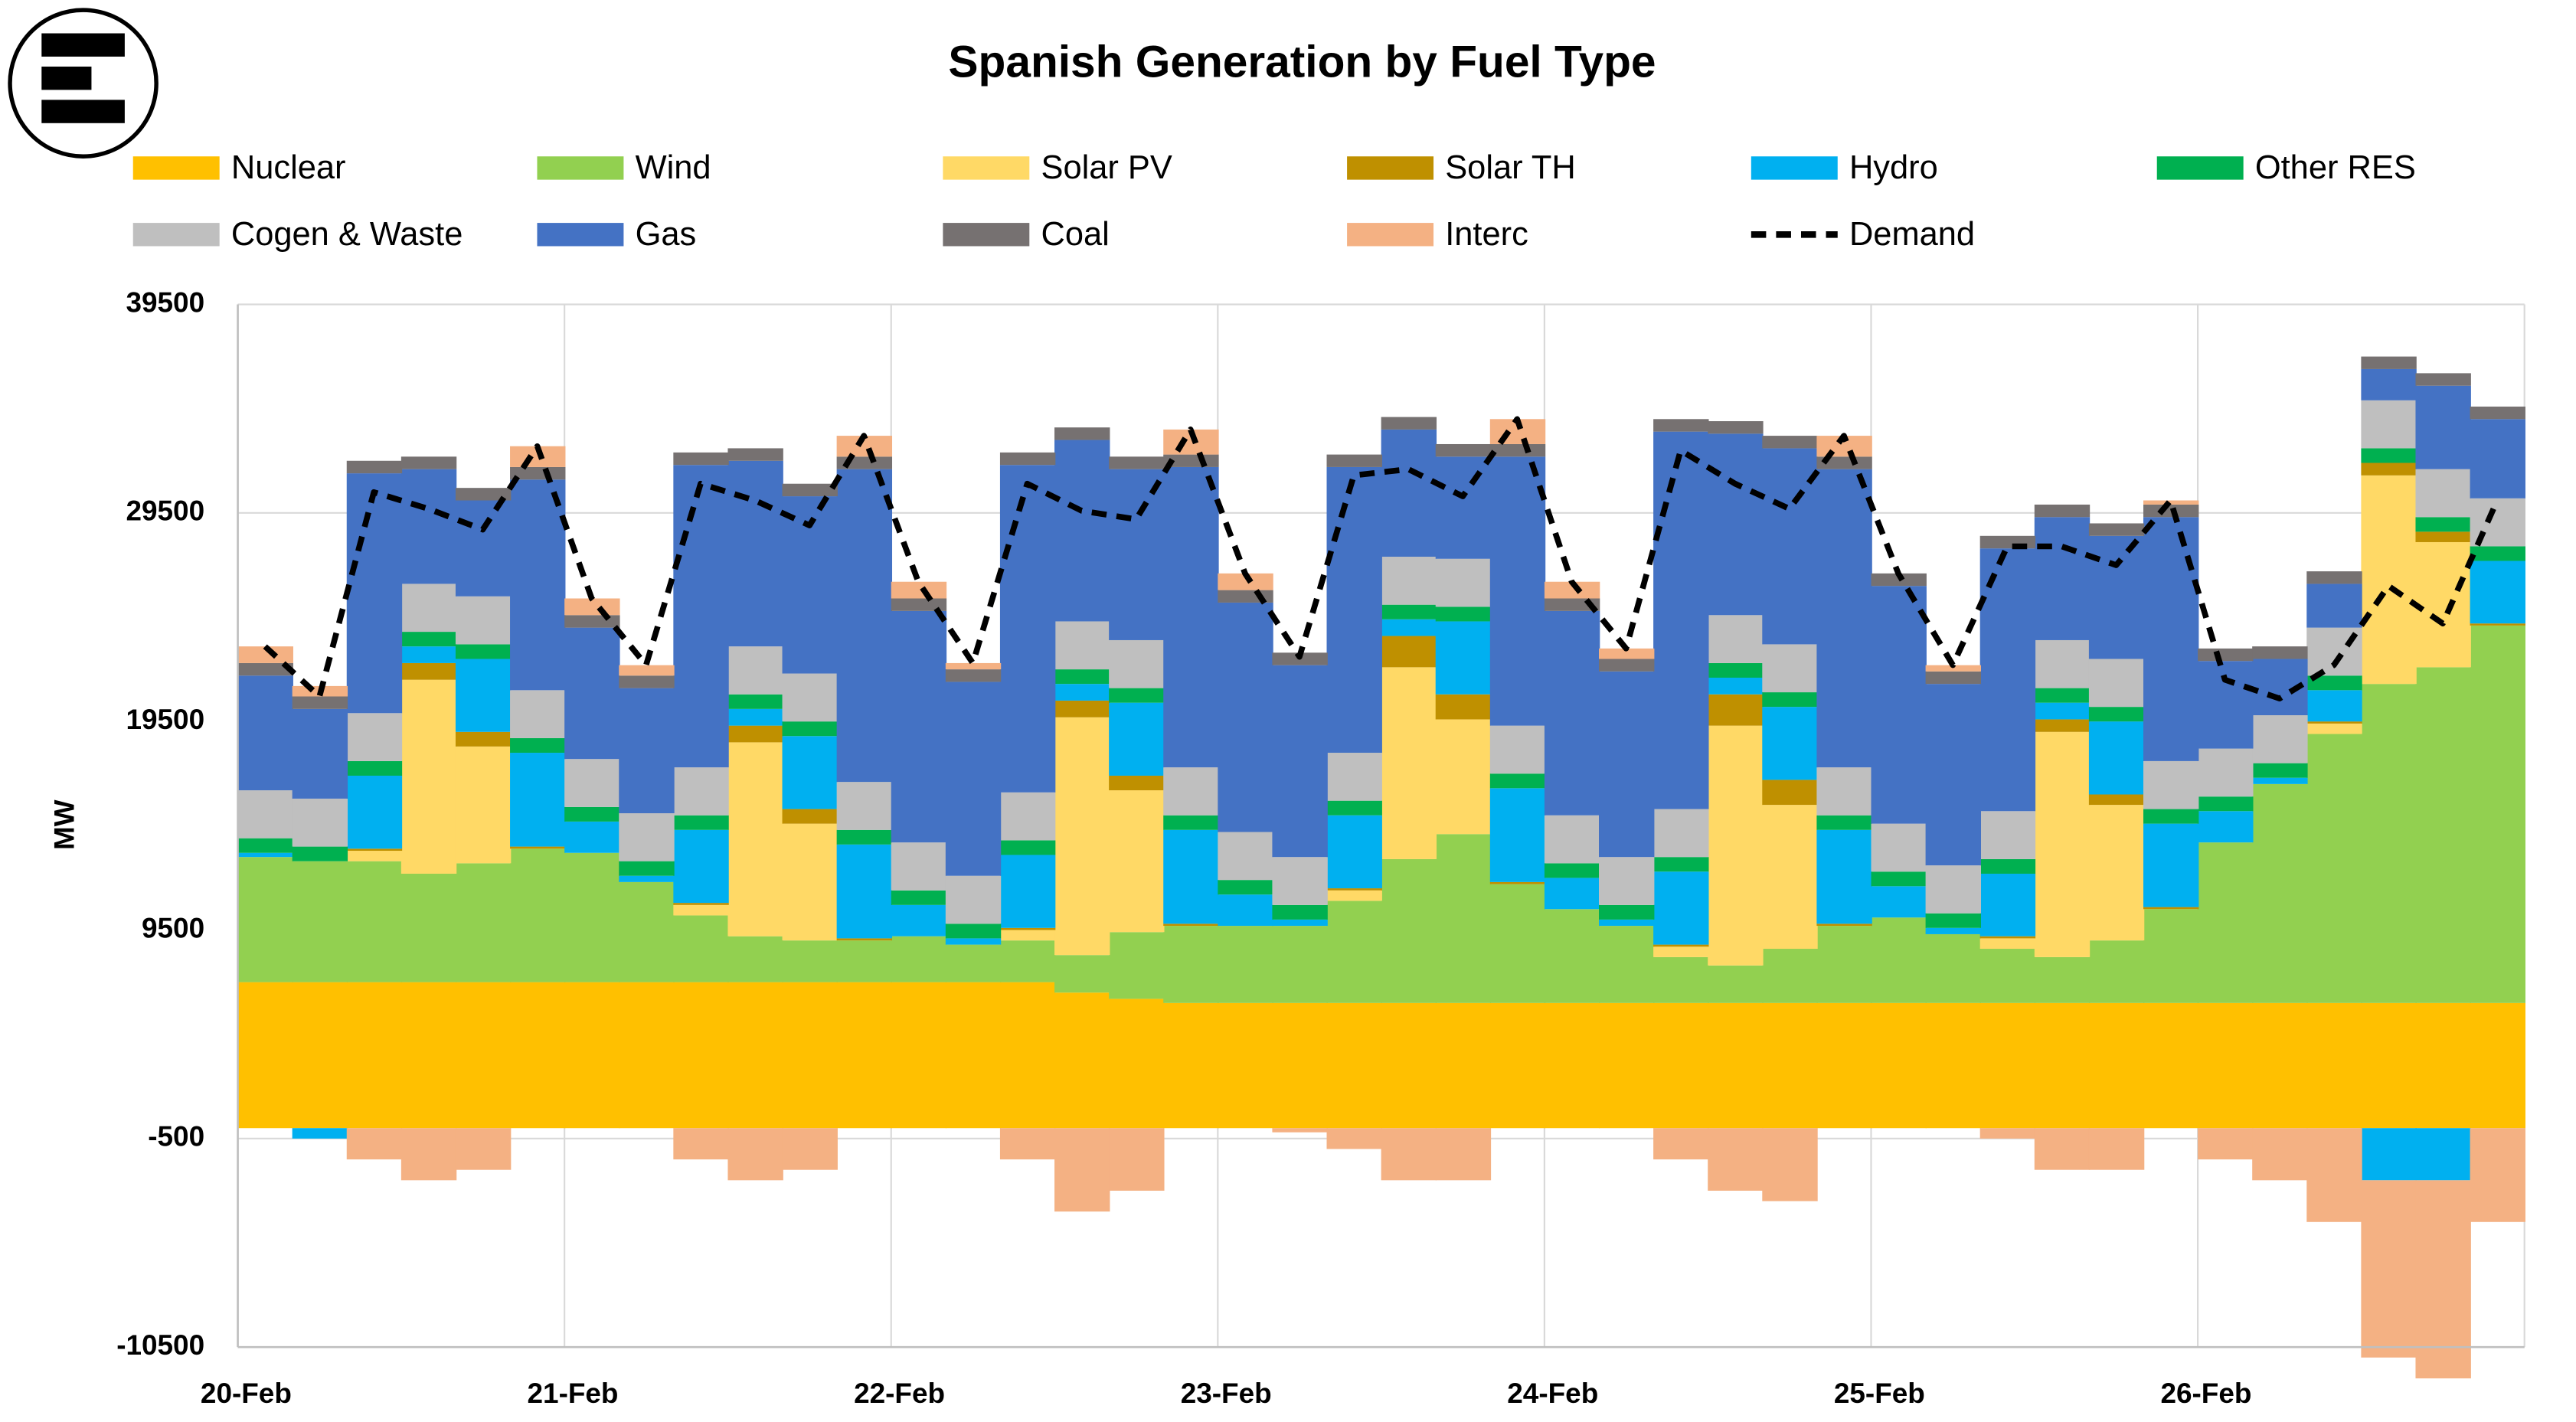 Image resolution: width=2576 pixels, height=1422 pixels. What do you see at coordinates (165, 302) in the screenshot?
I see `y-tick-label: 39500` at bounding box center [165, 302].